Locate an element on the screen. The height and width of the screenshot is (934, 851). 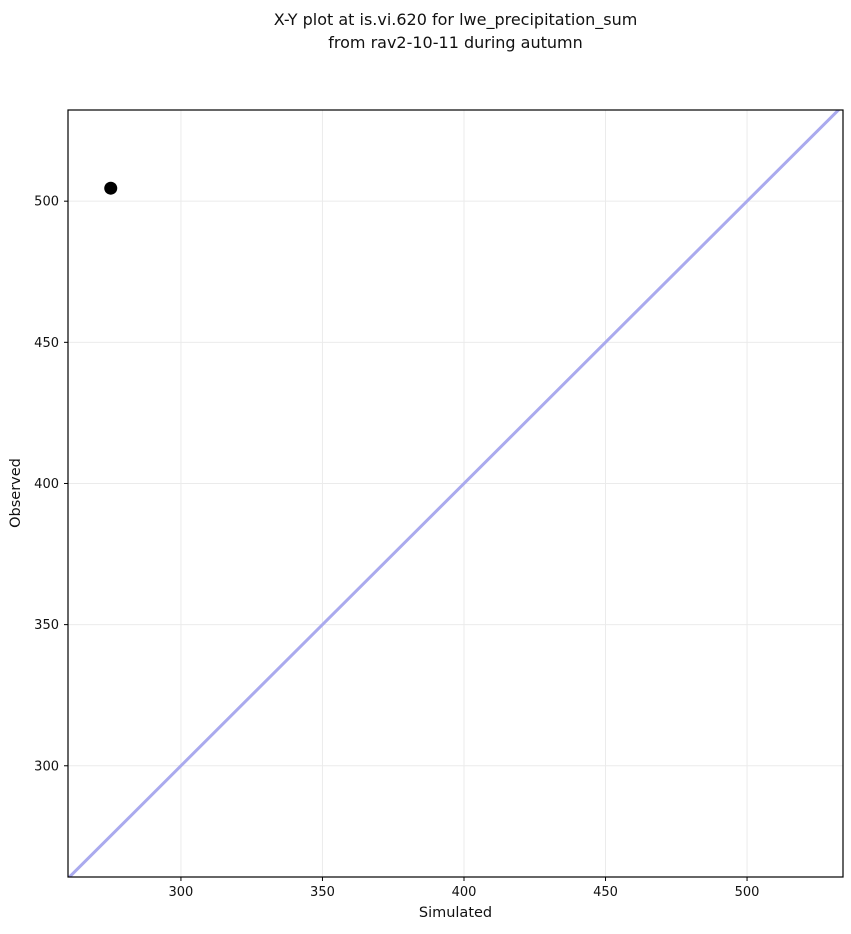
chart-title-line2: from rav2-10-11 during autumn is located at coordinates (455, 42).